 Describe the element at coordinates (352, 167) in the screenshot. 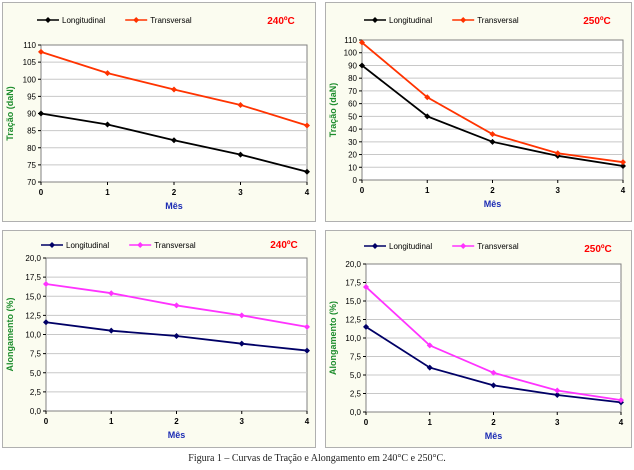

I see `y-tick-label: 10` at that location.